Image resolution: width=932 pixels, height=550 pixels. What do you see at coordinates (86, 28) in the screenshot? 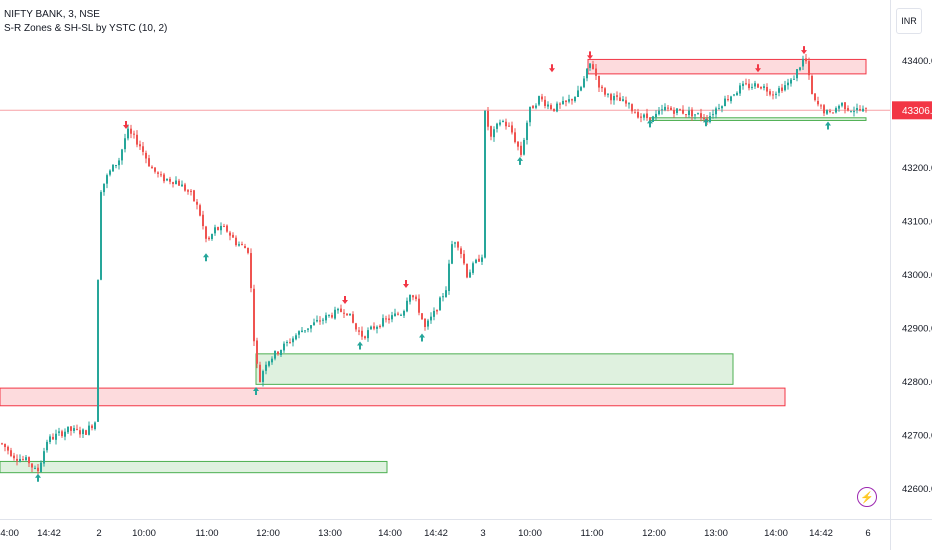
I see `indicator-title: S-R Zones & SH-SL by YSTC (10, 2)` at bounding box center [86, 28].